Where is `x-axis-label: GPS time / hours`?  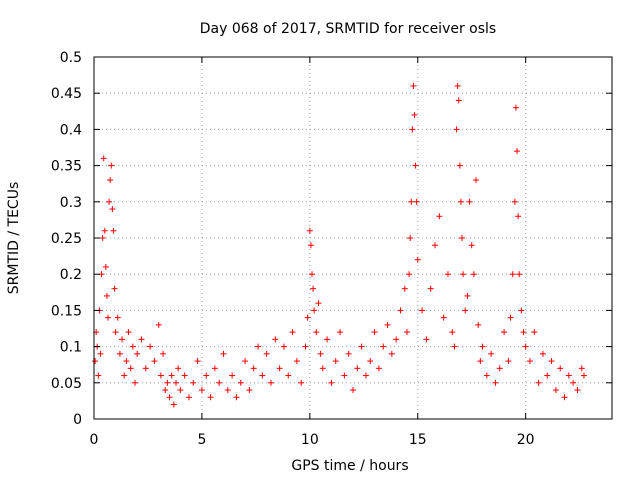
x-axis-label: GPS time / hours is located at coordinates (349, 466).